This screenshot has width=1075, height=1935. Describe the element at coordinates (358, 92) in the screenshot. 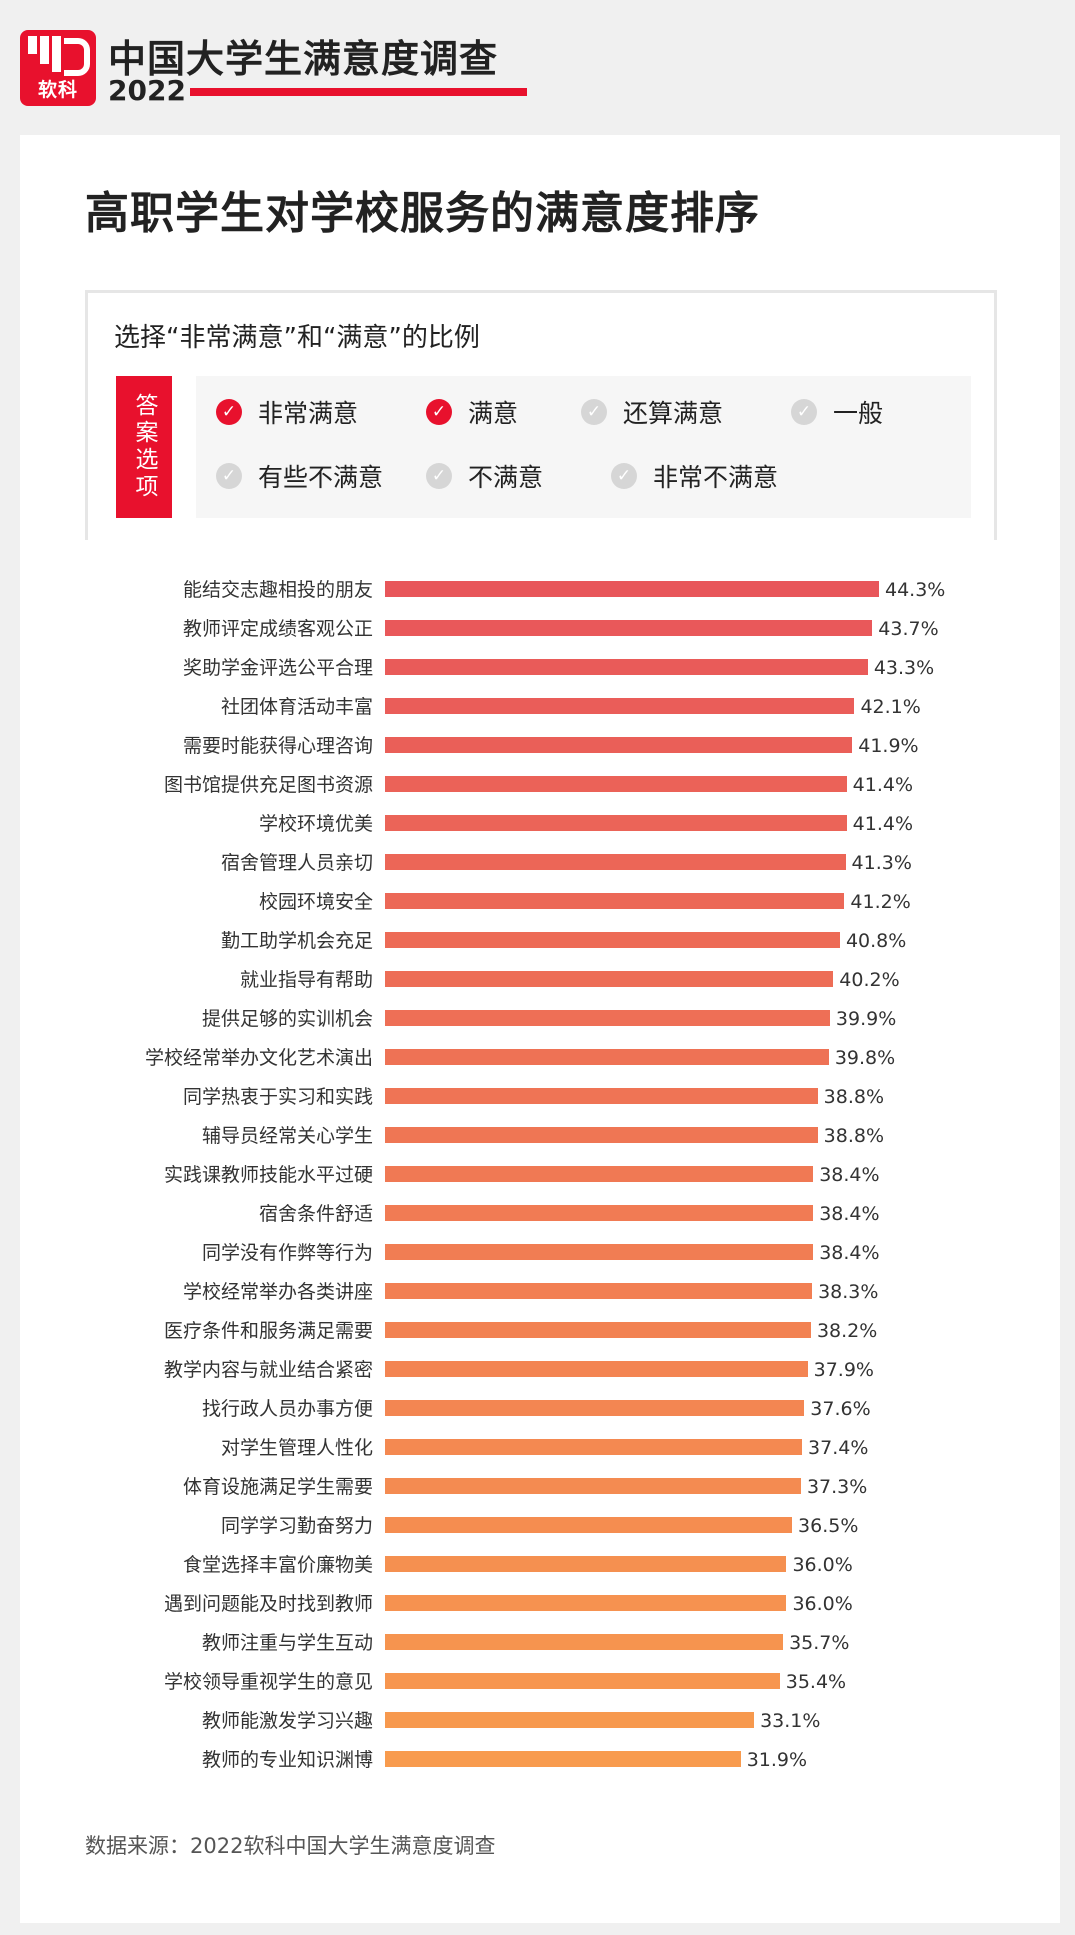

I see `year-underline` at that location.